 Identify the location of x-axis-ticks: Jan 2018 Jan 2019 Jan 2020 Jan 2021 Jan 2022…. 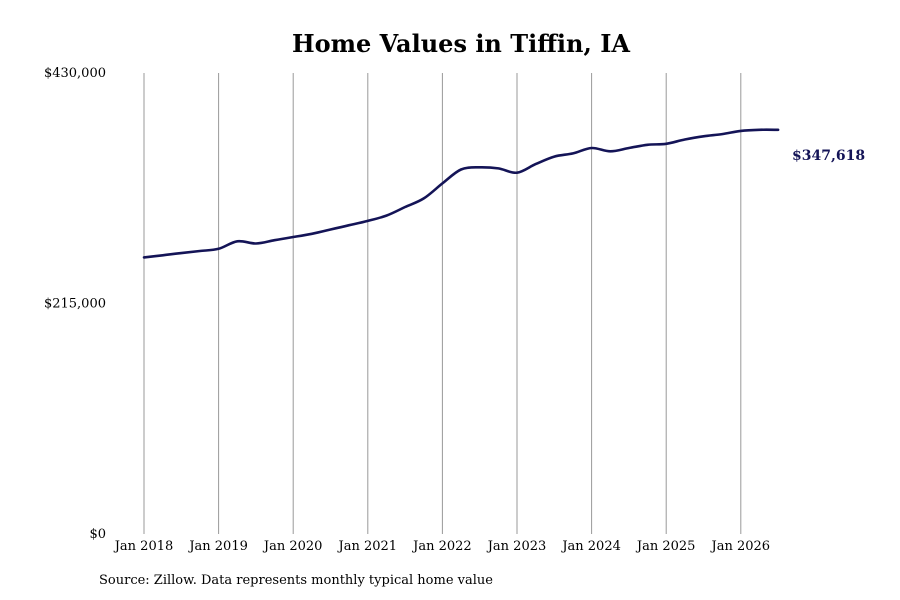
(441, 546).